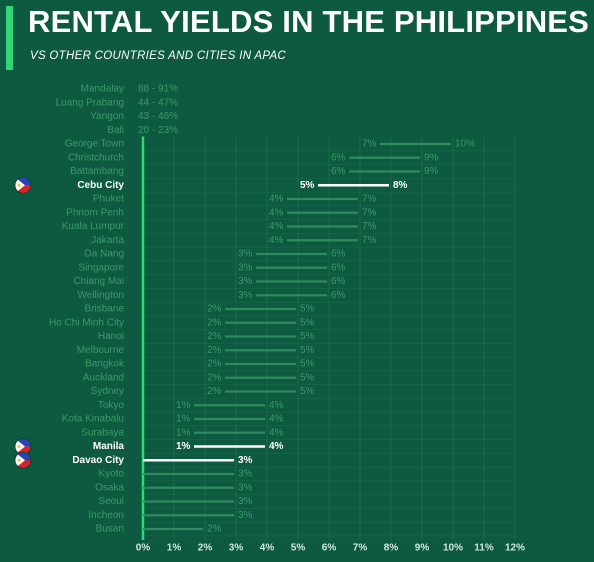 The width and height of the screenshot is (594, 562). What do you see at coordinates (422, 548) in the screenshot?
I see `x-tick-label: 9%` at bounding box center [422, 548].